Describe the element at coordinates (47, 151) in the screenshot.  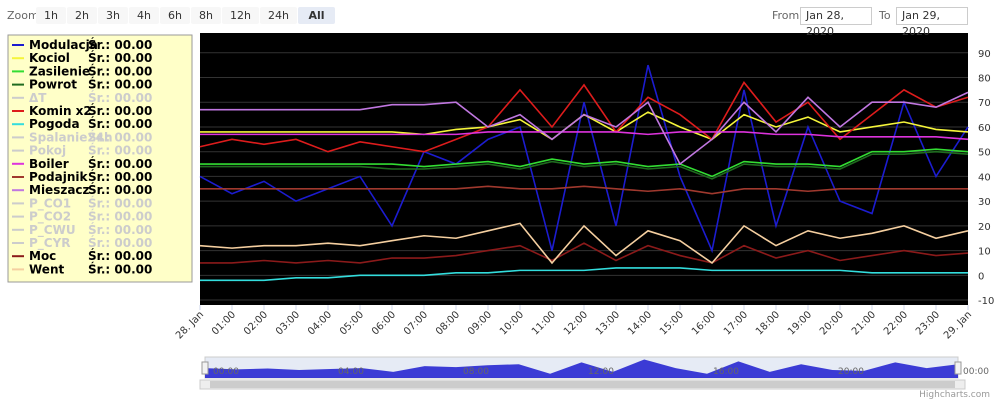
I see `legend-name: Pokoj` at that location.